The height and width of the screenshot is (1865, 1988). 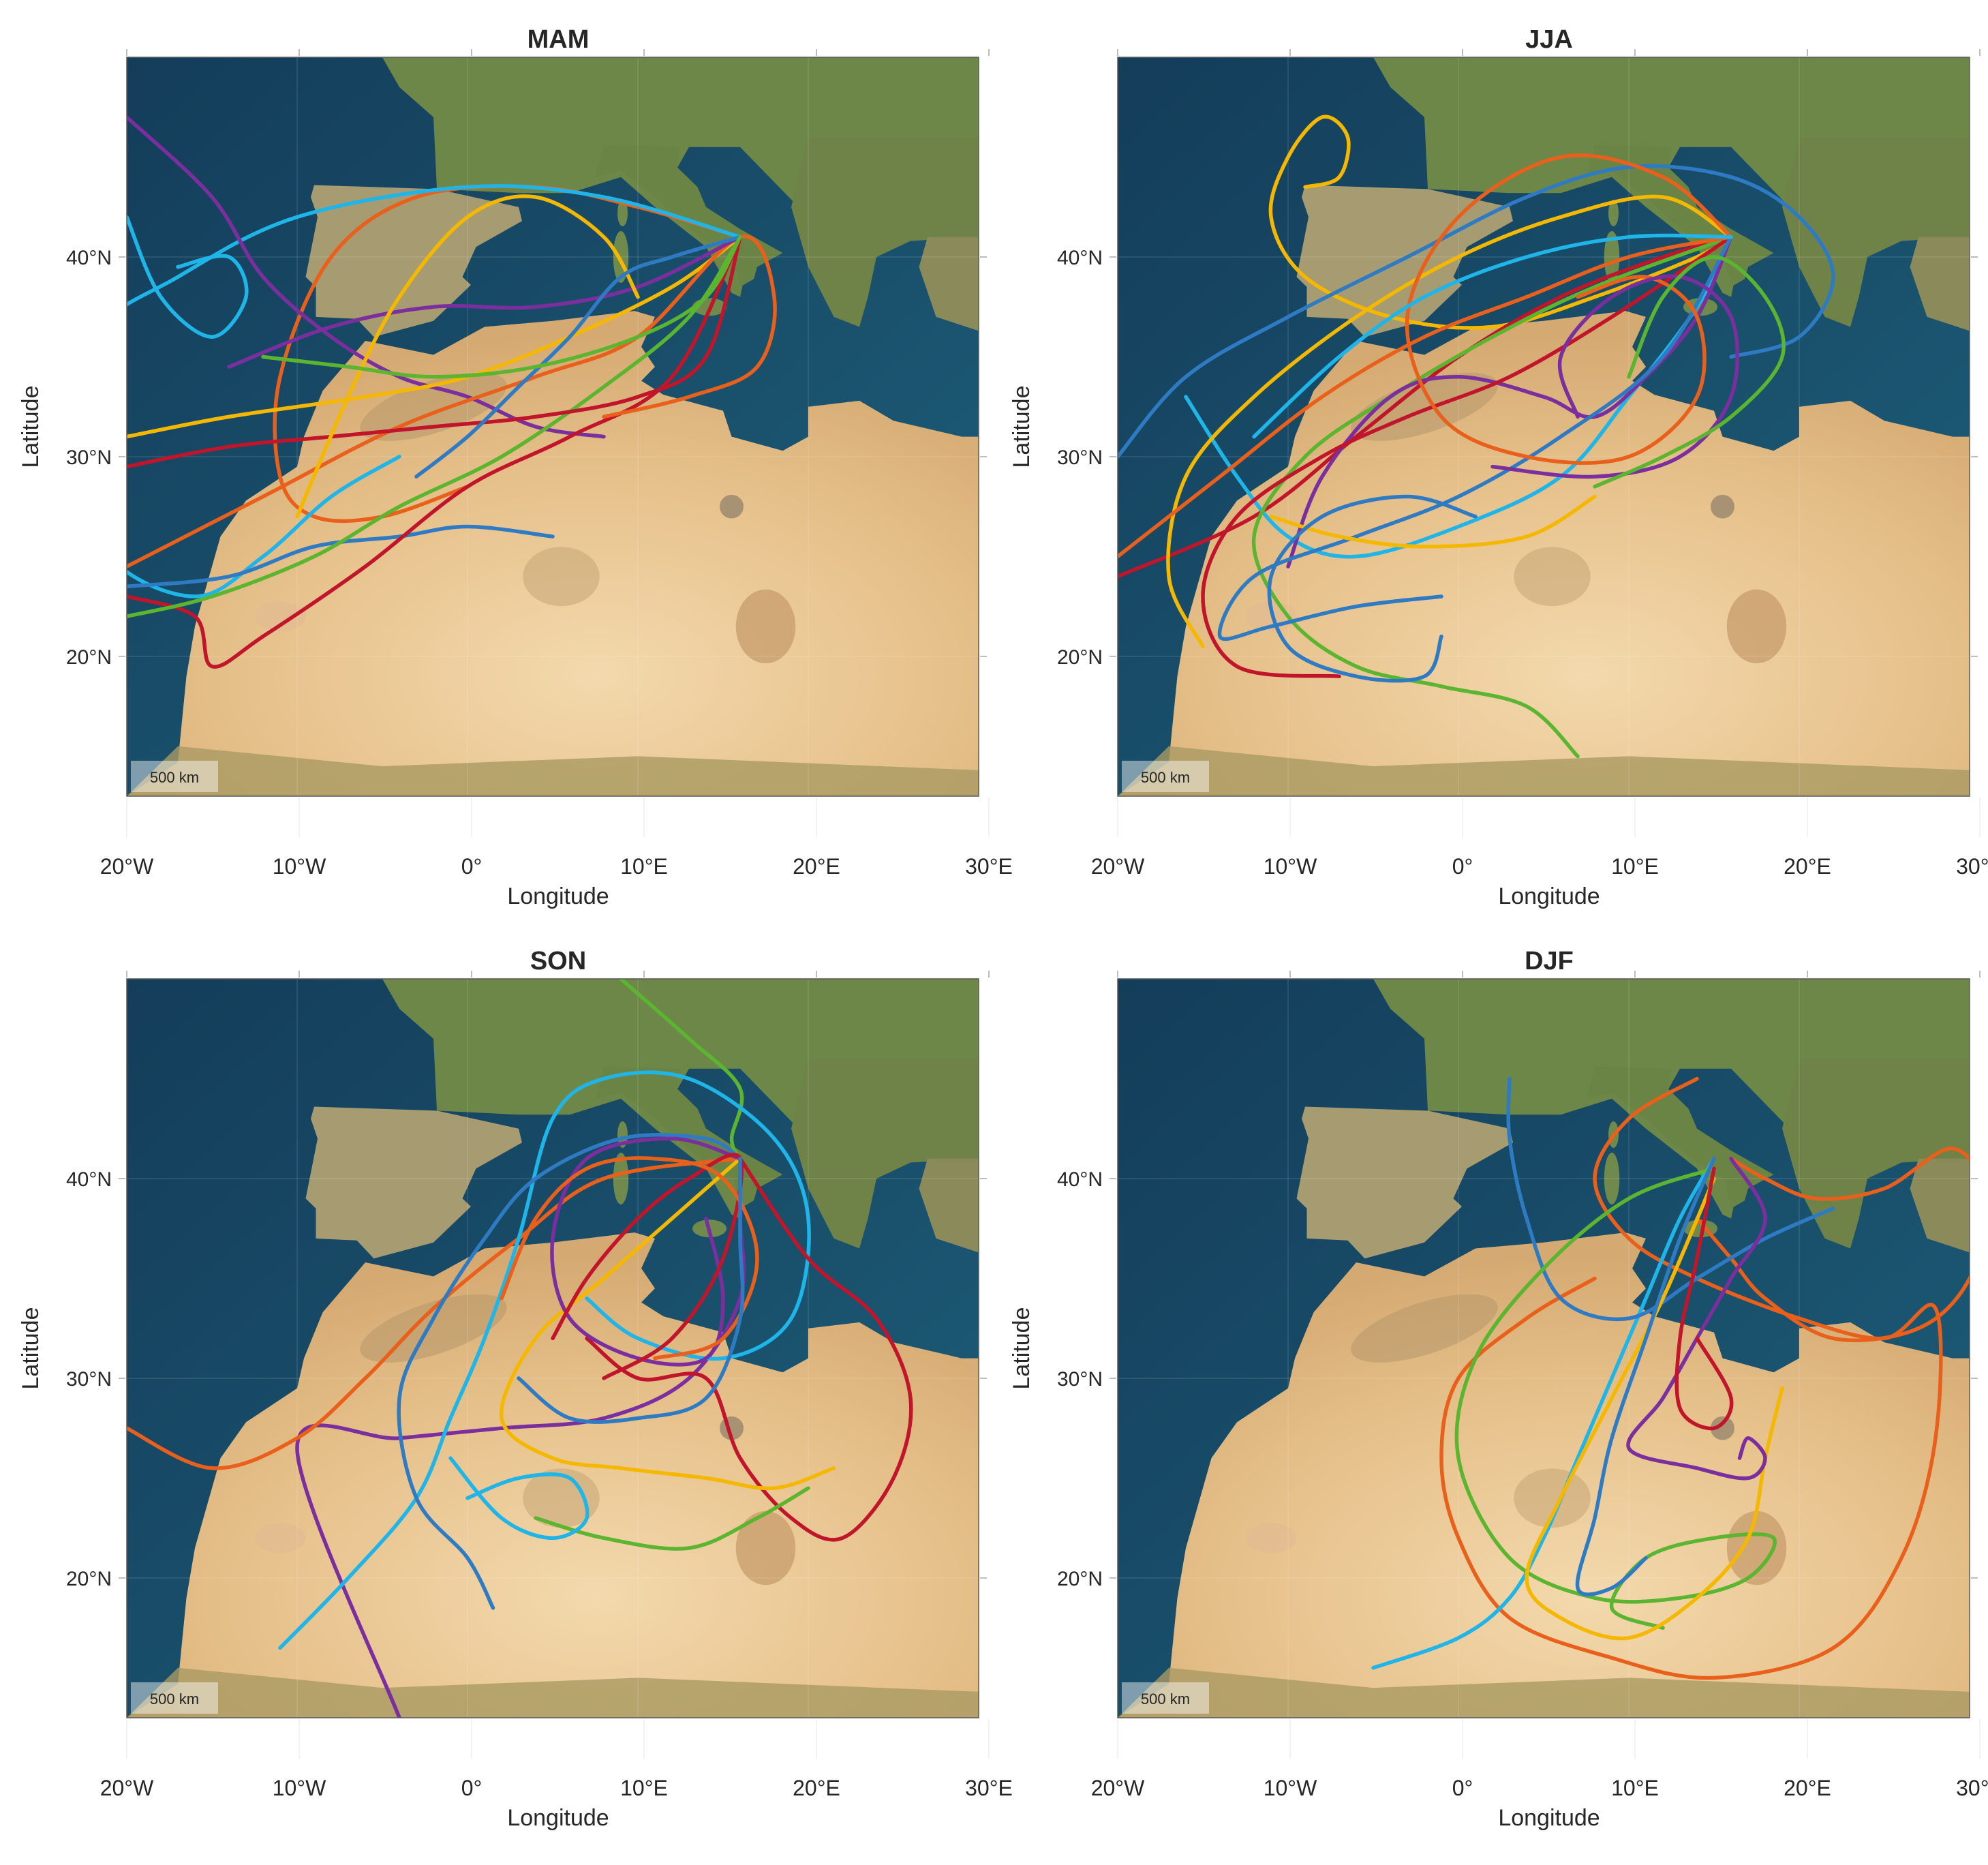 I want to click on italy-land, so click(x=1680, y=1137).